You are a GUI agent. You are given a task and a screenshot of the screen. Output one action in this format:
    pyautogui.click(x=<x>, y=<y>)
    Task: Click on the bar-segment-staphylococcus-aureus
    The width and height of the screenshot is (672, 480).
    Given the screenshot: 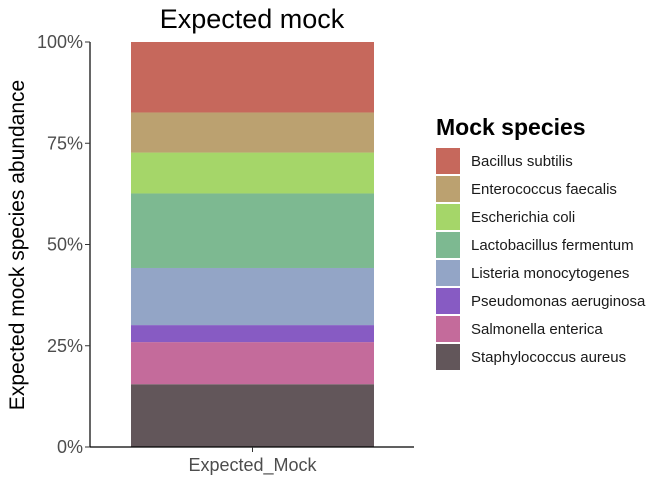 What is the action you would take?
    pyautogui.click(x=252, y=415)
    